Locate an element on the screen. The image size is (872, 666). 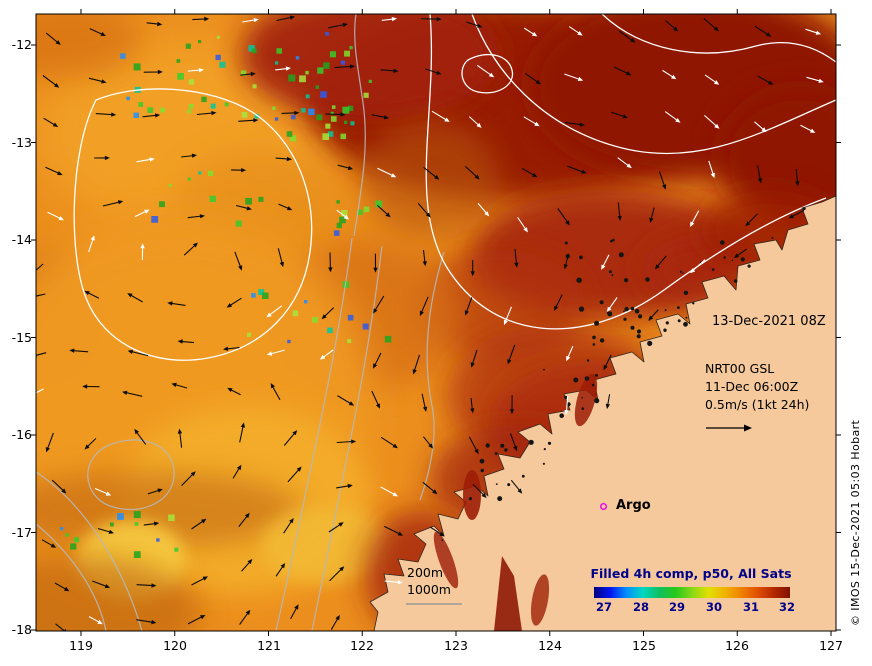
depth-legend: 200m 1000m is located at coordinates (429, 581).